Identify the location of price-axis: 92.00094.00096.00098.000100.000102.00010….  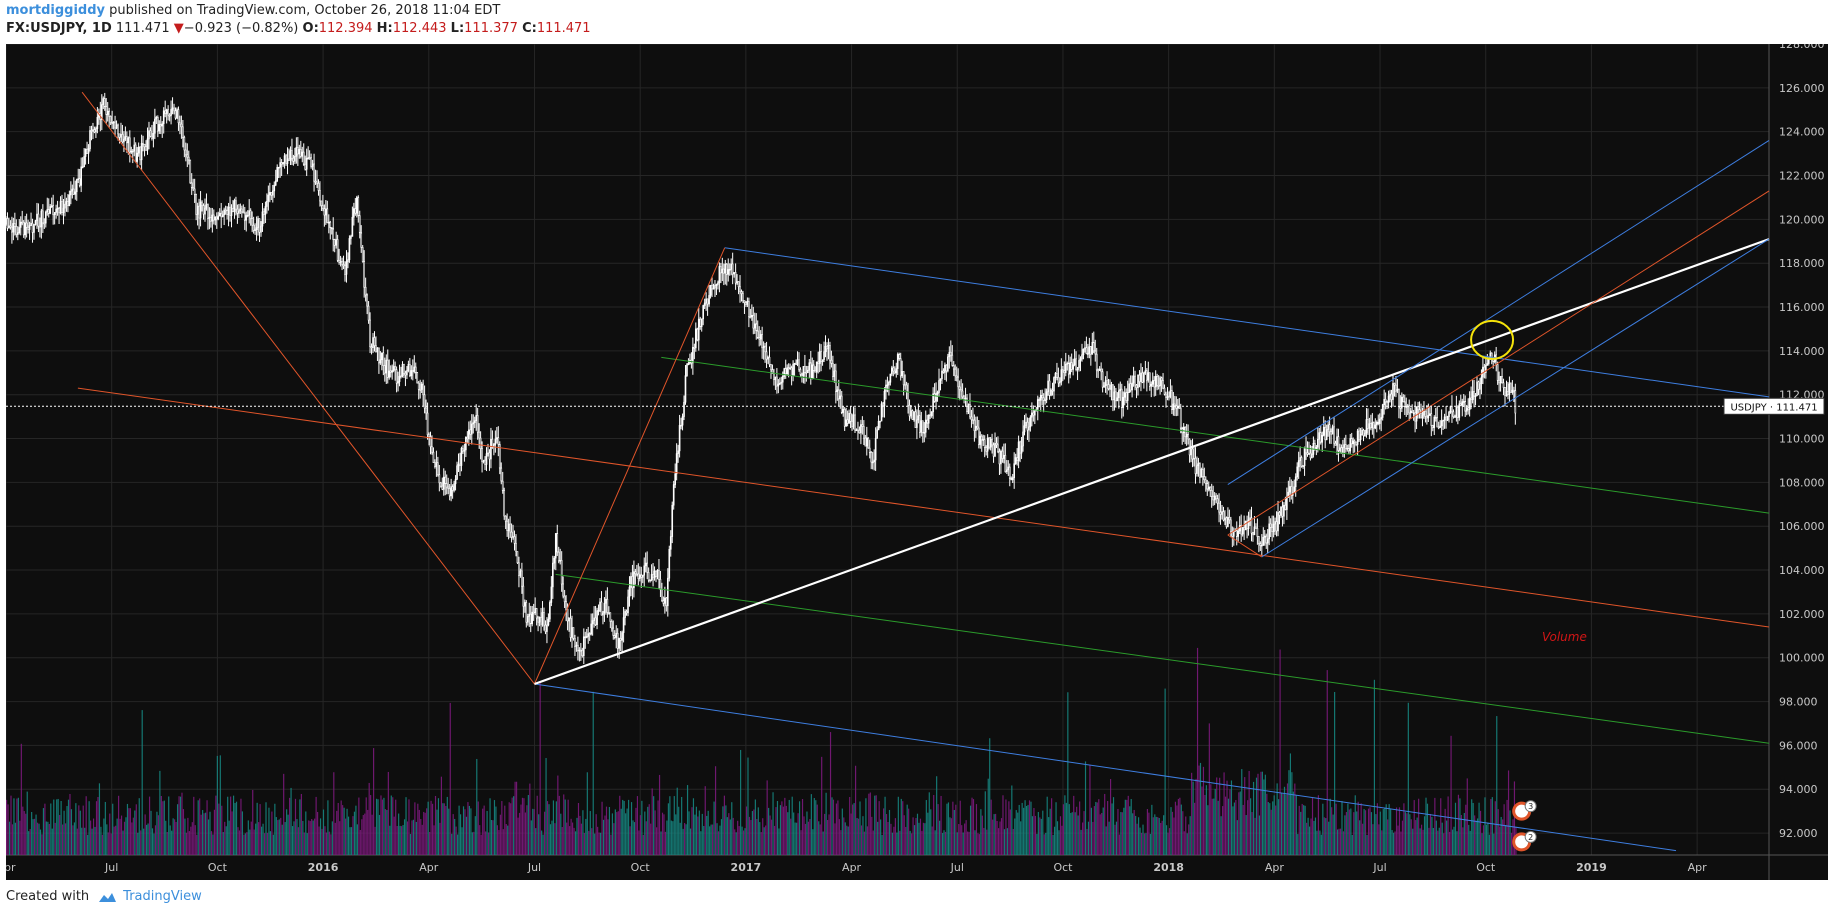
(1774, 442).